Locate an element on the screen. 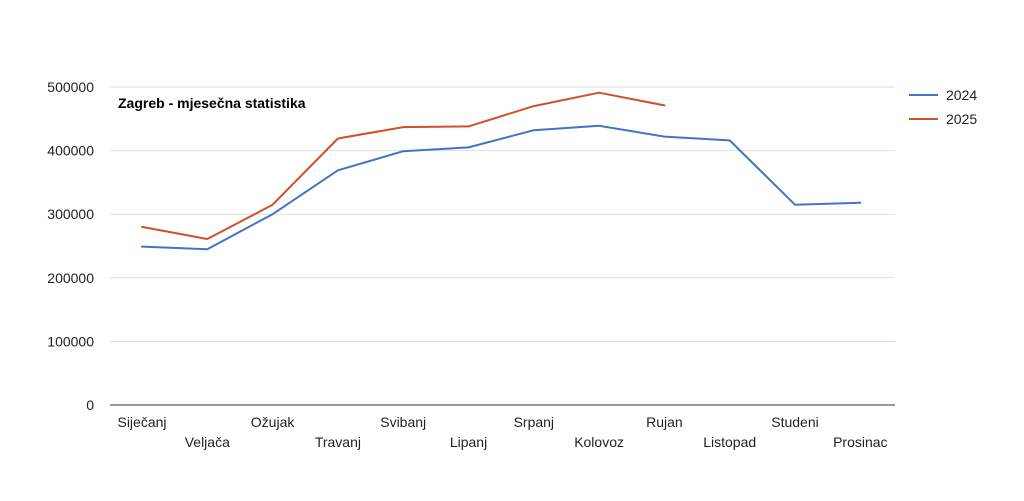 The height and width of the screenshot is (501, 1024). x-tick-label: Studeni is located at coordinates (794, 422).